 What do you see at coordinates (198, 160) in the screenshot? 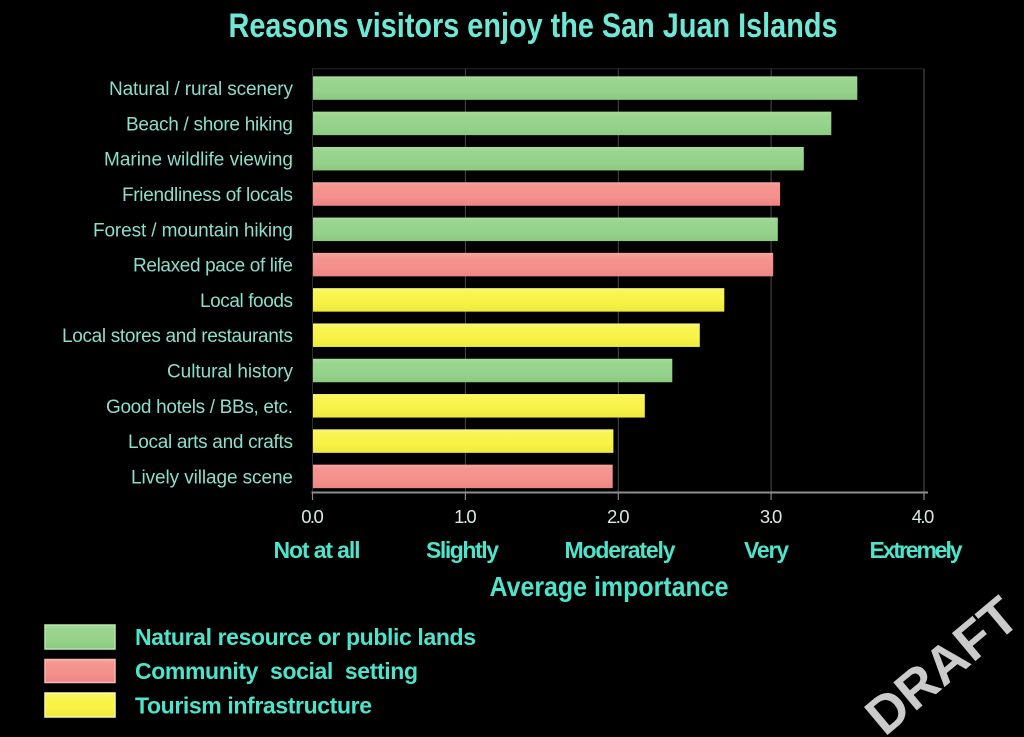
I see `svg-text: Marine wildlife viewing` at bounding box center [198, 160].